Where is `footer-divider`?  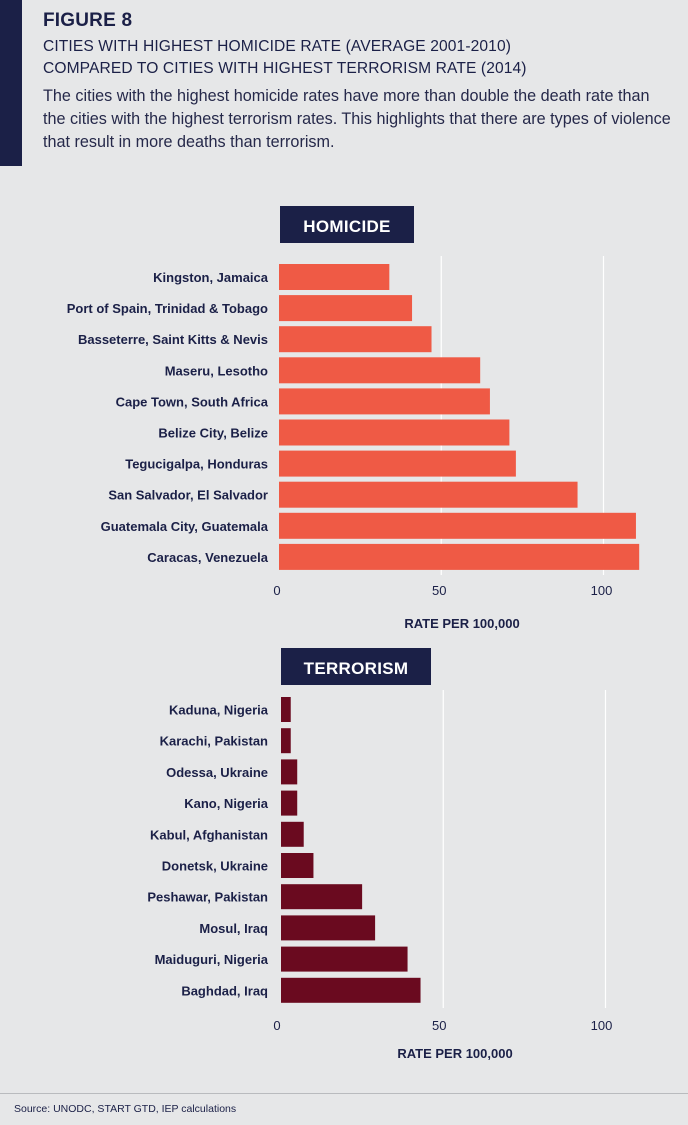
footer-divider is located at coordinates (344, 1093).